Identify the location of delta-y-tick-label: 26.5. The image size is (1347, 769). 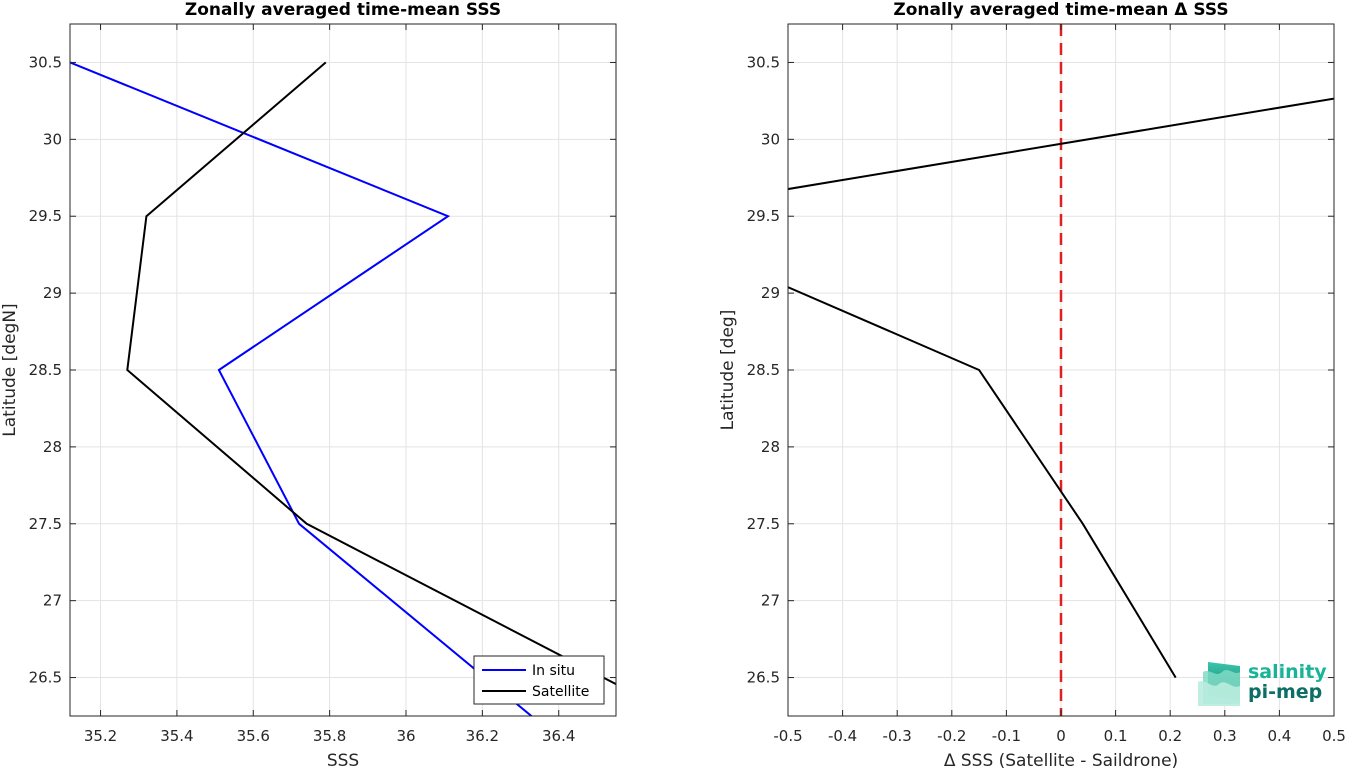
(763, 678).